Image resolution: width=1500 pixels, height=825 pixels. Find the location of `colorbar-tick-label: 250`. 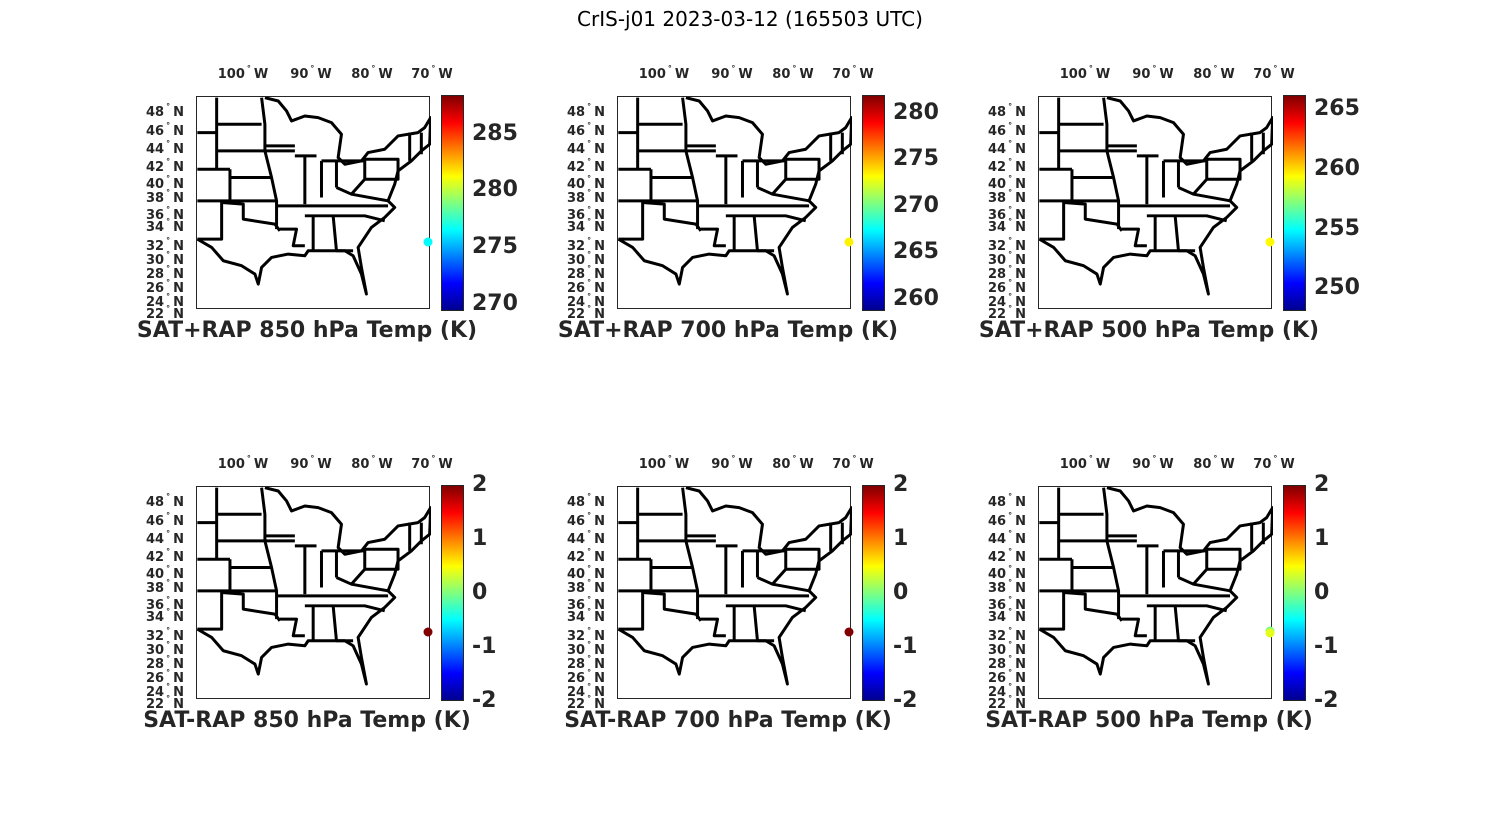

colorbar-tick-label: 250 is located at coordinates (1337, 288).